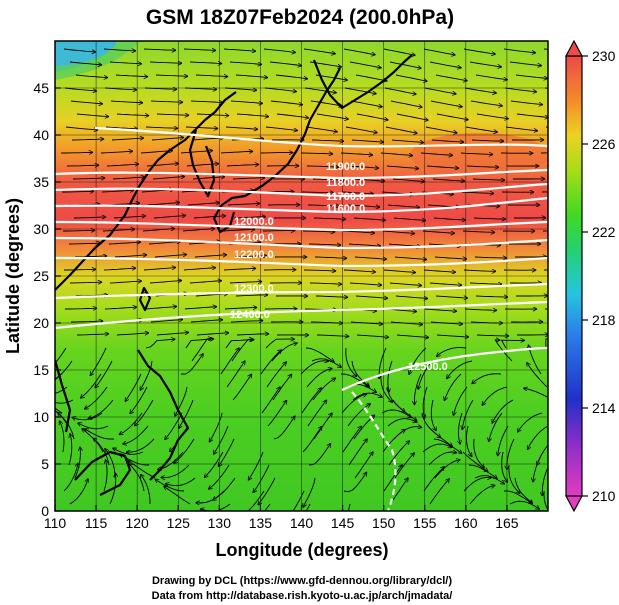 Image resolution: width=619 pixels, height=605 pixels. What do you see at coordinates (362, 82) in the screenshot?
I see `coast-sakhalin-kurils` at bounding box center [362, 82].